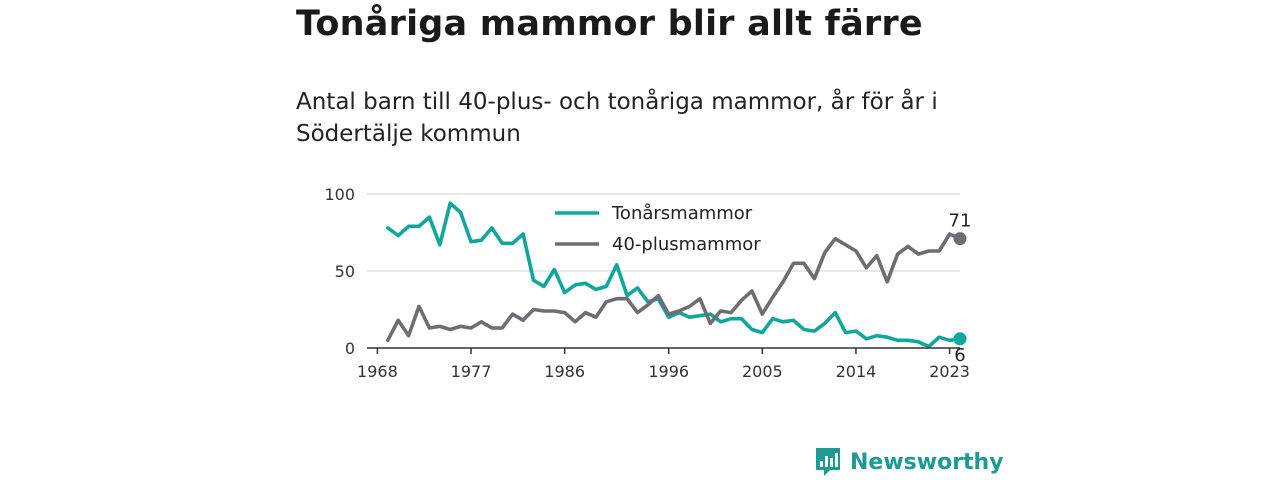  What do you see at coordinates (949, 371) in the screenshot?
I see `x-tick-label-2023: 2023` at bounding box center [949, 371].